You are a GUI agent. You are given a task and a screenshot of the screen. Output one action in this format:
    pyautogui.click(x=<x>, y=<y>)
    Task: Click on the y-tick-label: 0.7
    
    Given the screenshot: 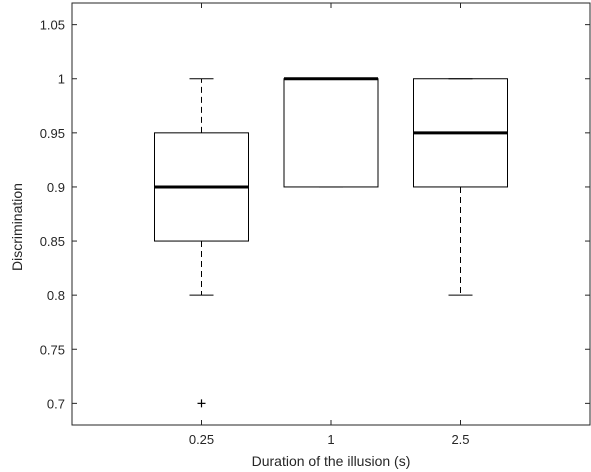 What is the action you would take?
    pyautogui.click(x=56, y=403)
    